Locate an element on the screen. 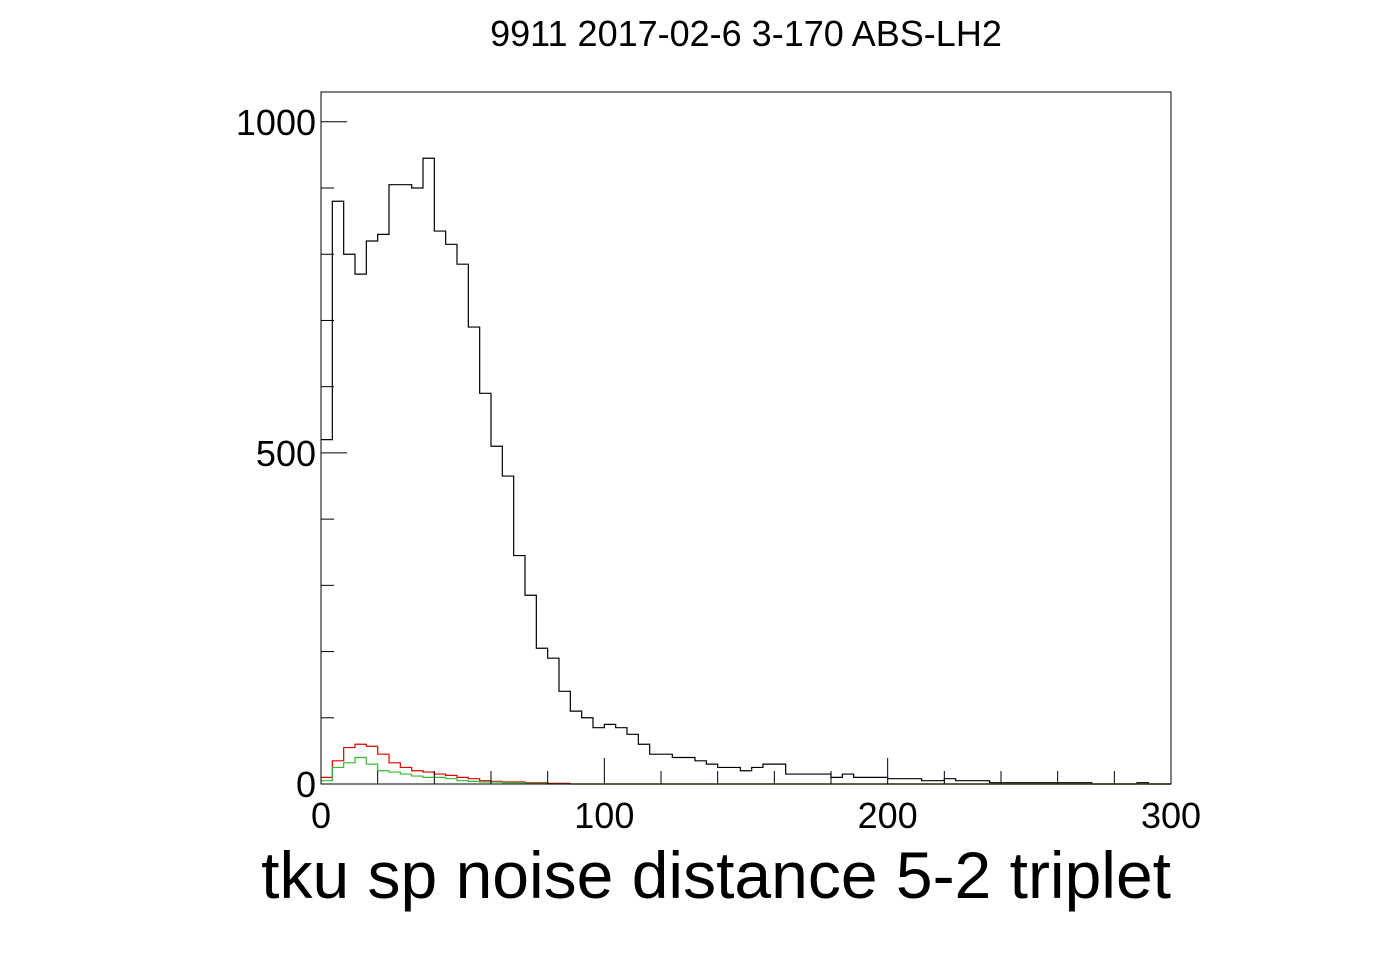  y-tick-label: 1000 is located at coordinates (276, 122).